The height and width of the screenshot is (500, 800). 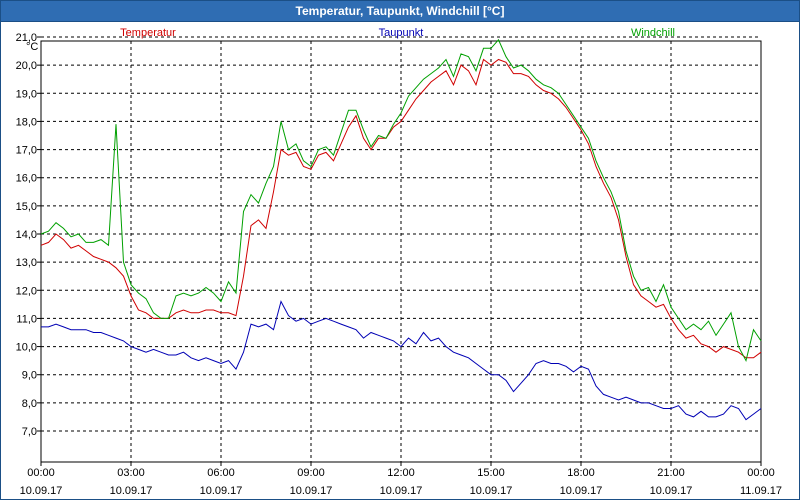 I want to click on y-tick-label: 11,0, so click(x=26, y=319).